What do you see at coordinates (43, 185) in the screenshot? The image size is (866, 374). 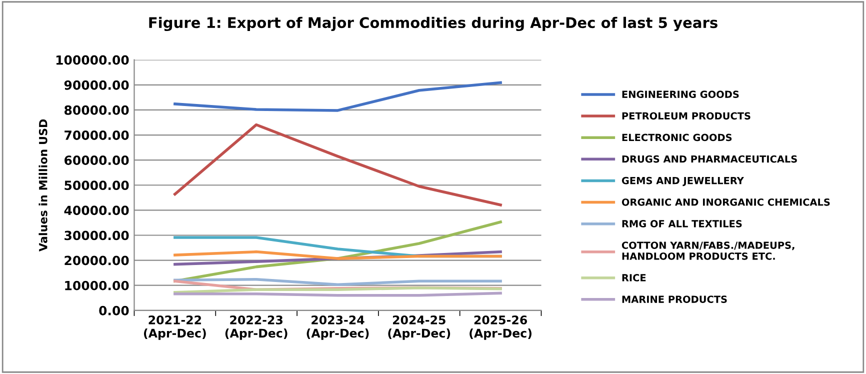 I see `y-axis-title: Values in Million USD` at bounding box center [43, 185].